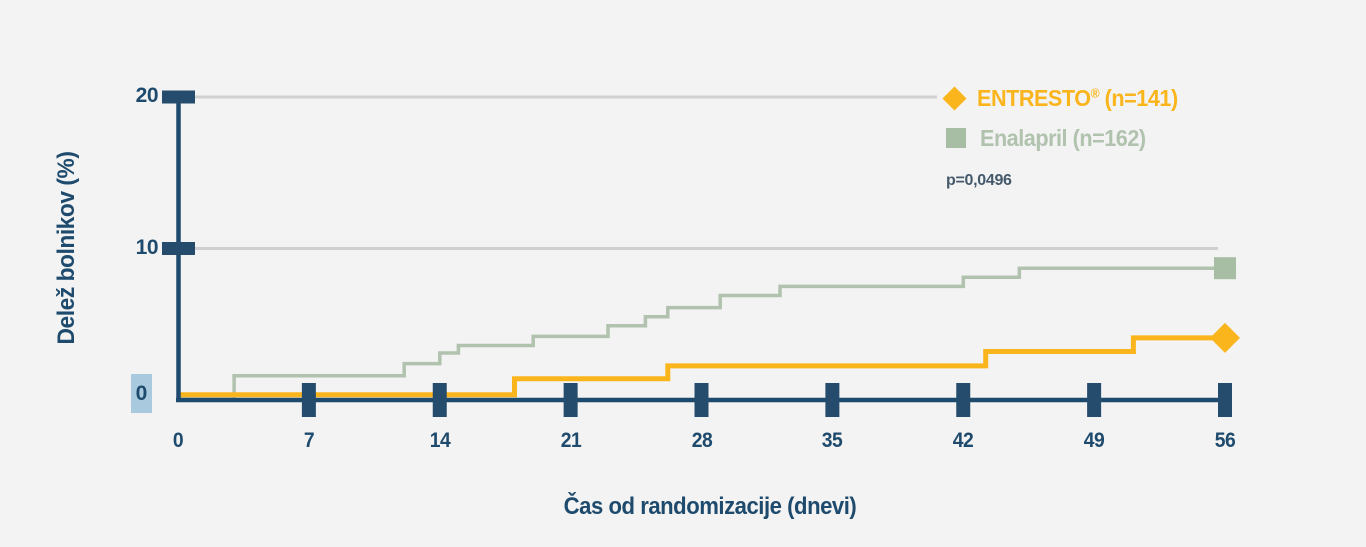  I want to click on x-tick-label-35: 35, so click(832, 440).